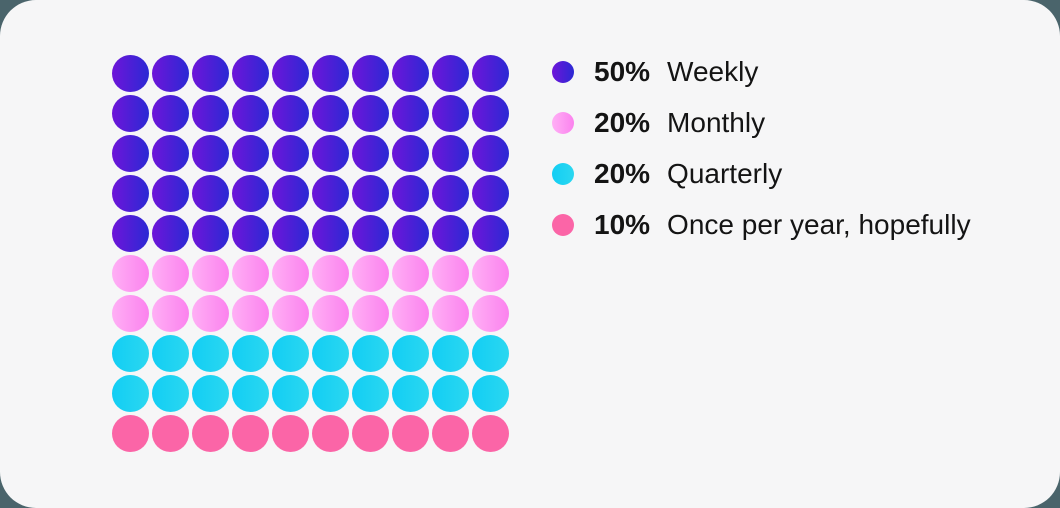 This screenshot has width=1060, height=508. What do you see at coordinates (713, 71) in the screenshot?
I see `legend-label-weekly: Weekly` at bounding box center [713, 71].